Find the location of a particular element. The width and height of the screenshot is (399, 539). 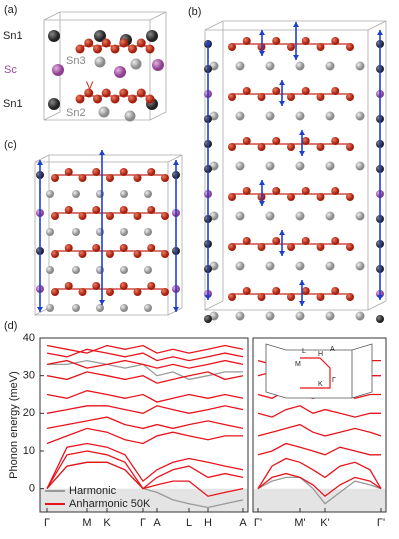

atom-label: Sn1 is located at coordinates (13, 36).